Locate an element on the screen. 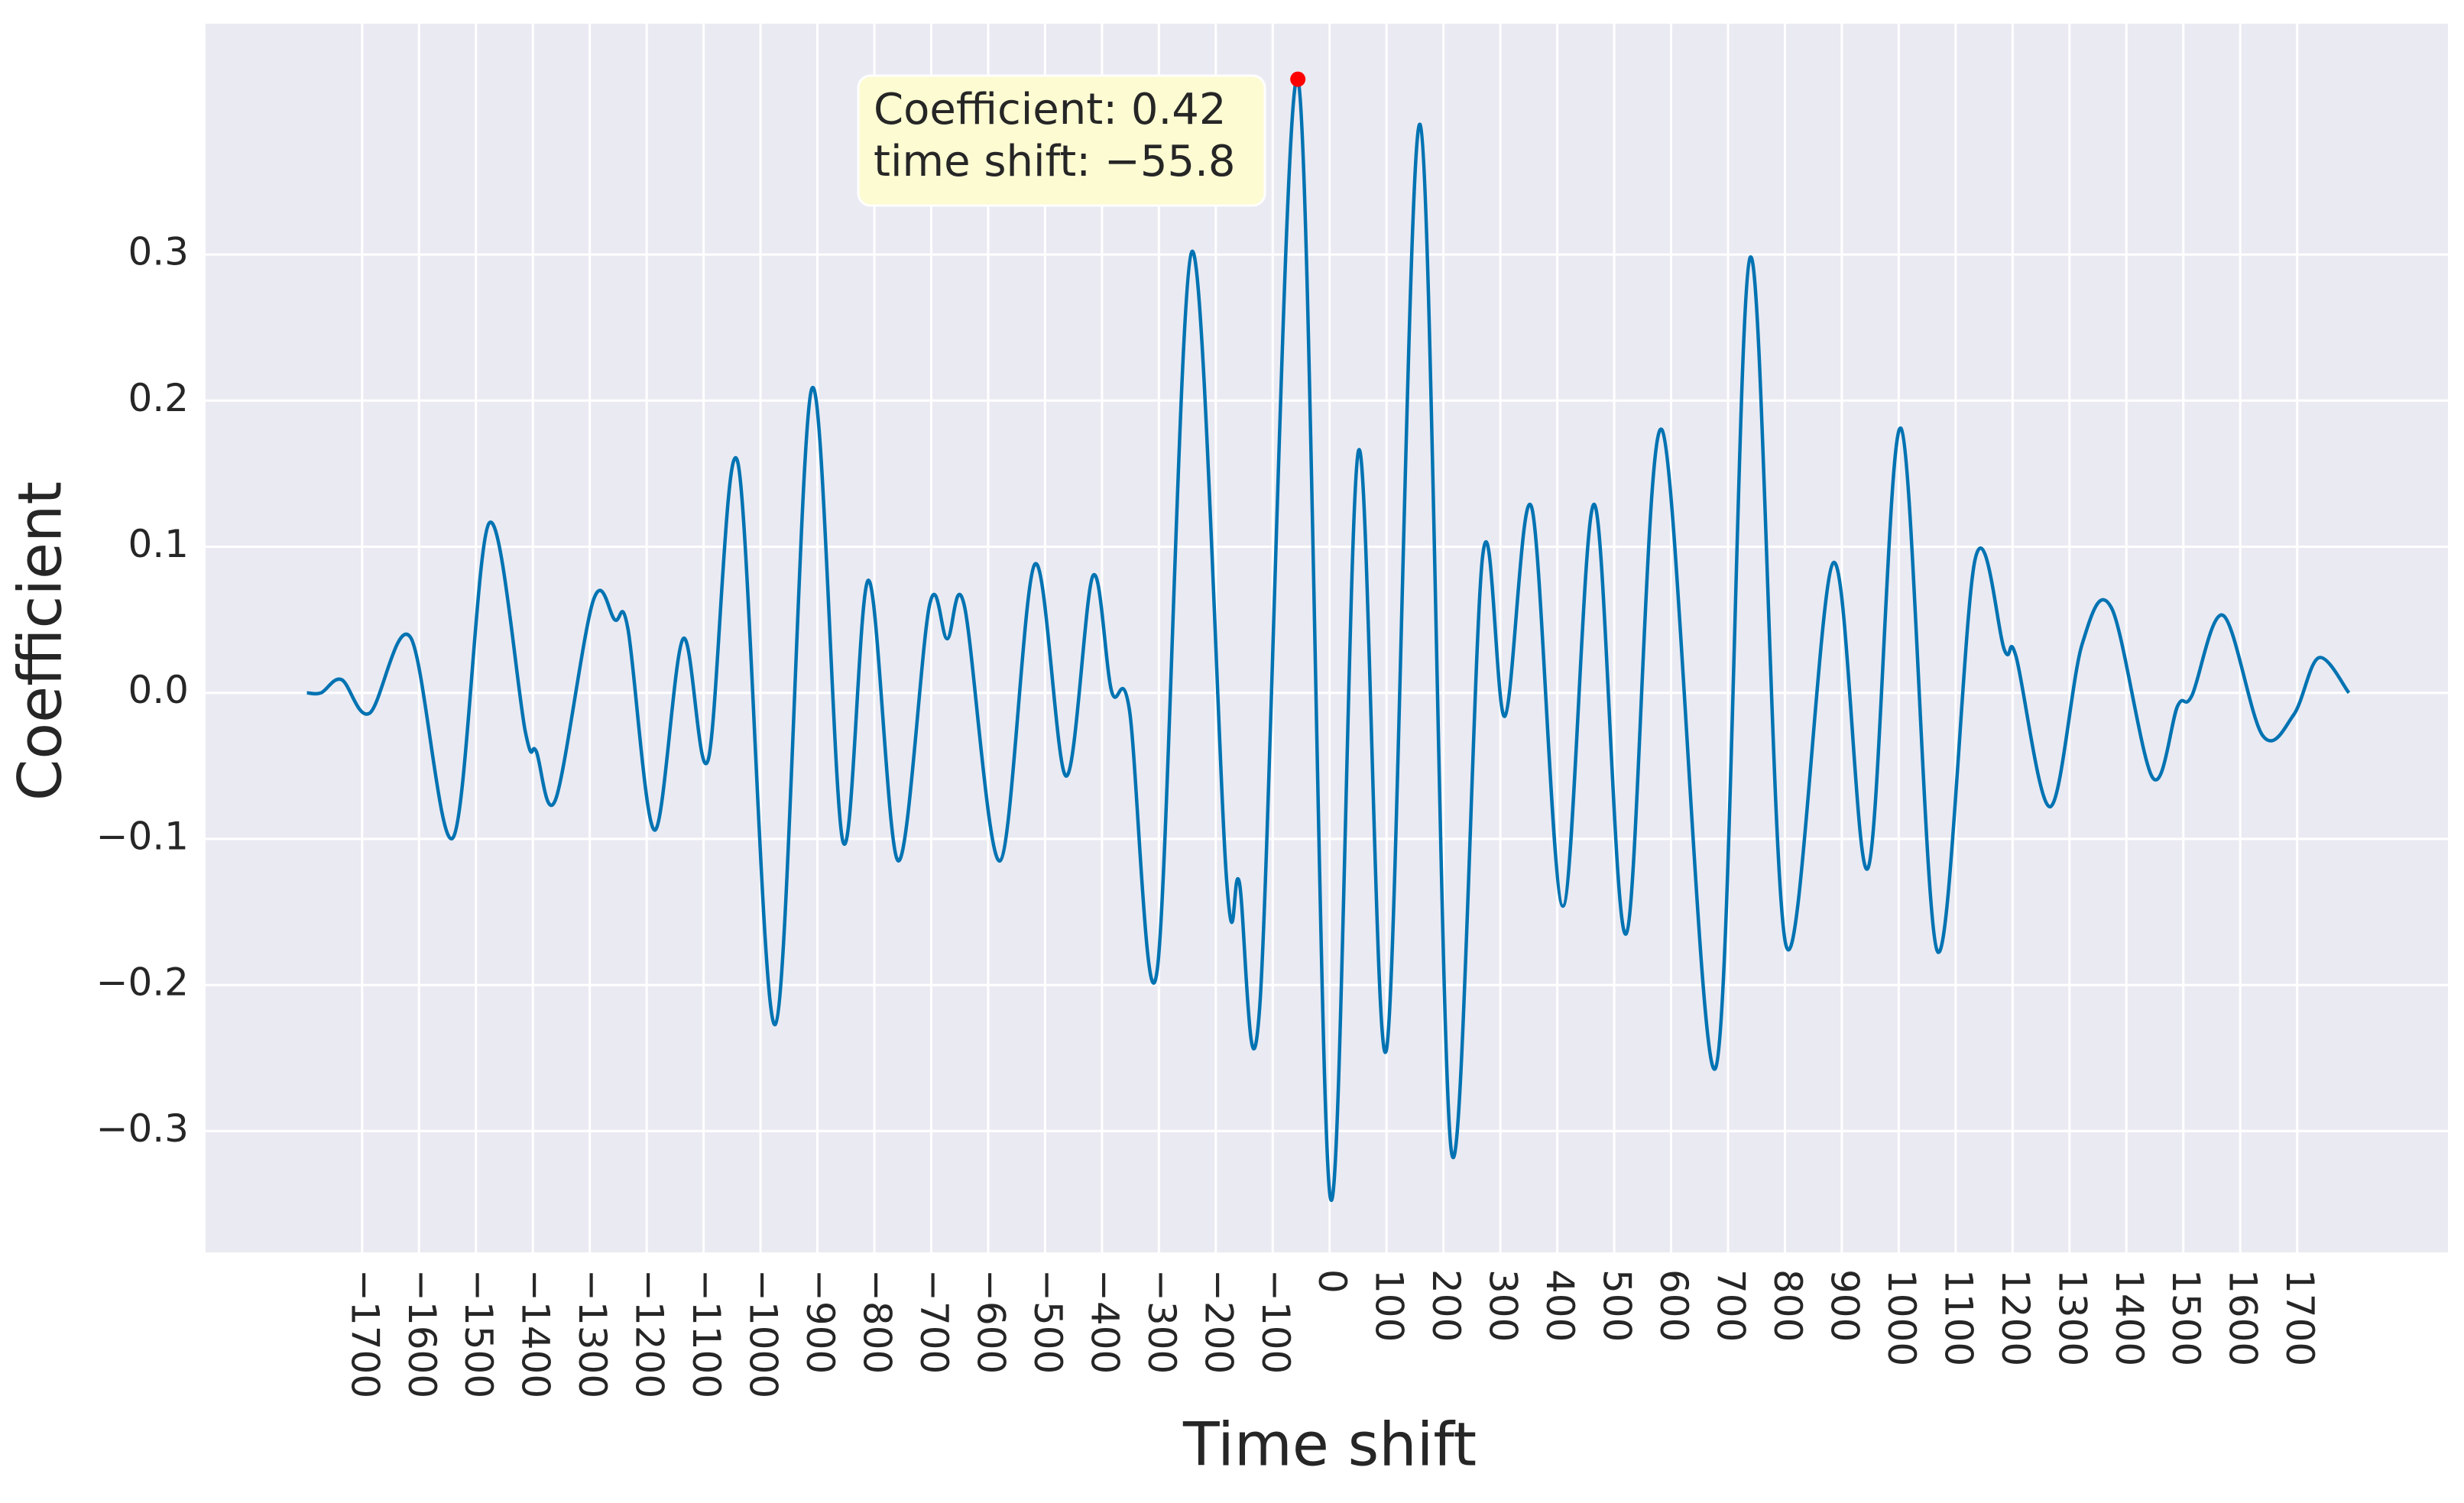 The width and height of the screenshot is (2464, 1503). y-tick-label: 0.2 is located at coordinates (158, 398).